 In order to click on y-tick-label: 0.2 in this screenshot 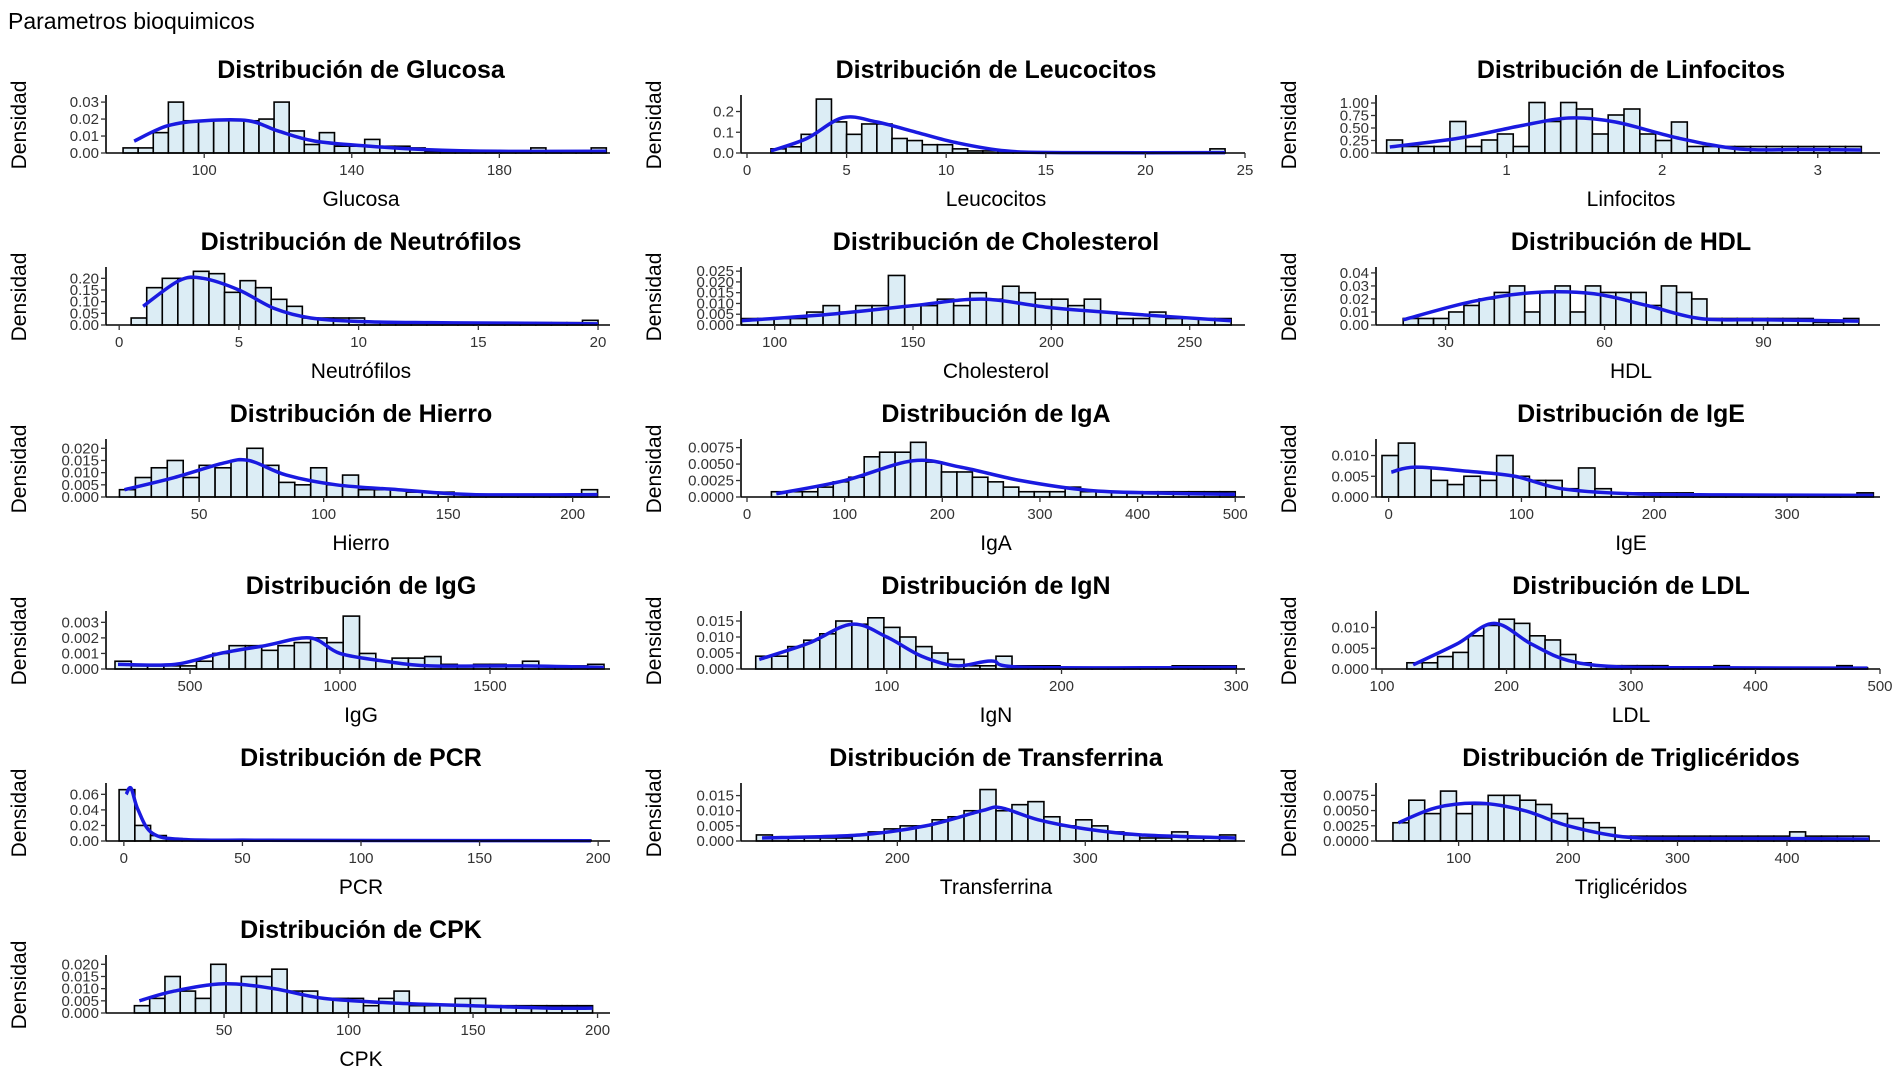, I will do `click(723, 112)`.